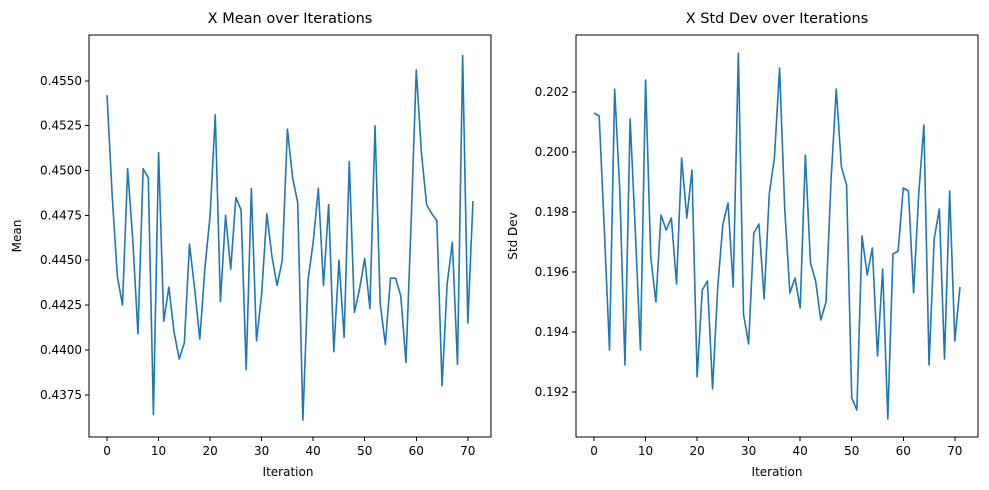 This screenshot has height=490, width=989. What do you see at coordinates (800, 451) in the screenshot?
I see `std-x-tick-label: 40` at bounding box center [800, 451].